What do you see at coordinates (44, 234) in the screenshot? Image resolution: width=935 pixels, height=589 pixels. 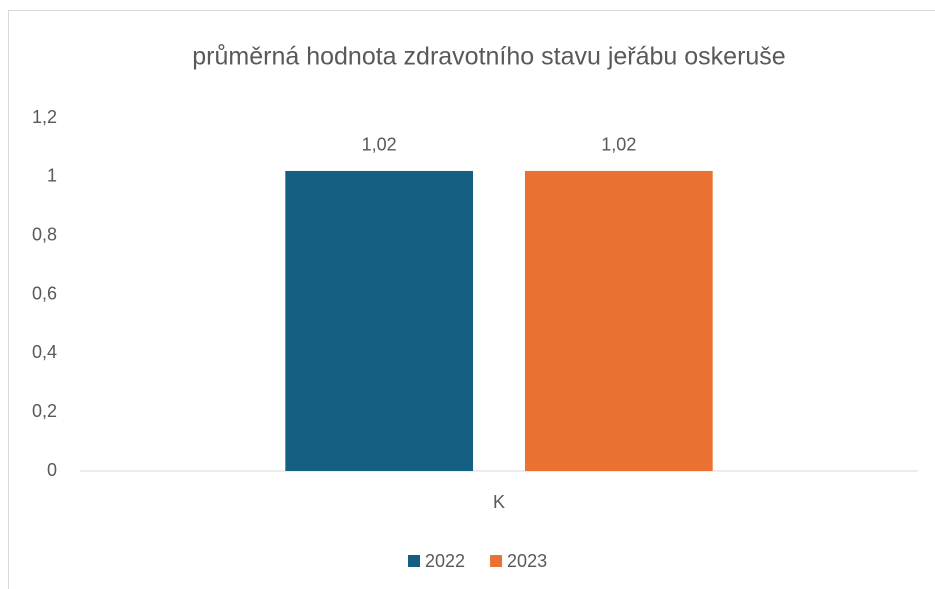 I see `y-tick-label: 0,8` at bounding box center [44, 234].